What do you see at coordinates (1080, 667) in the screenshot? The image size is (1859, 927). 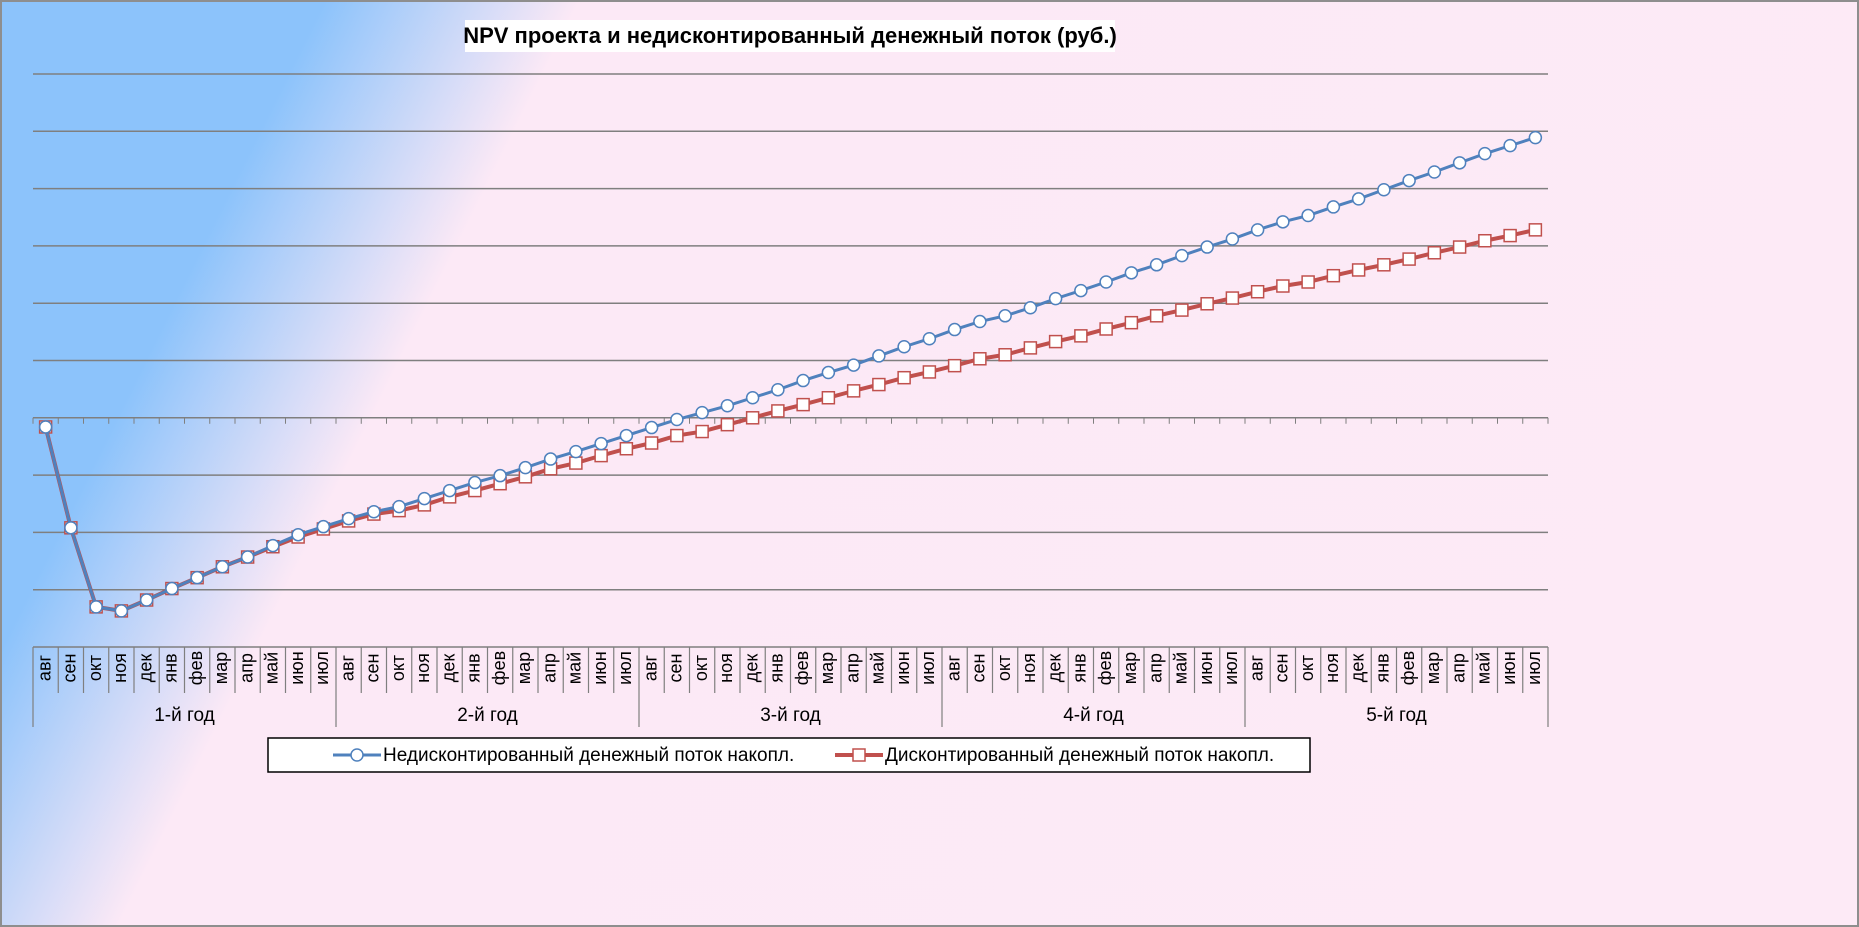 I see `x-tick-label: янв` at bounding box center [1080, 667].